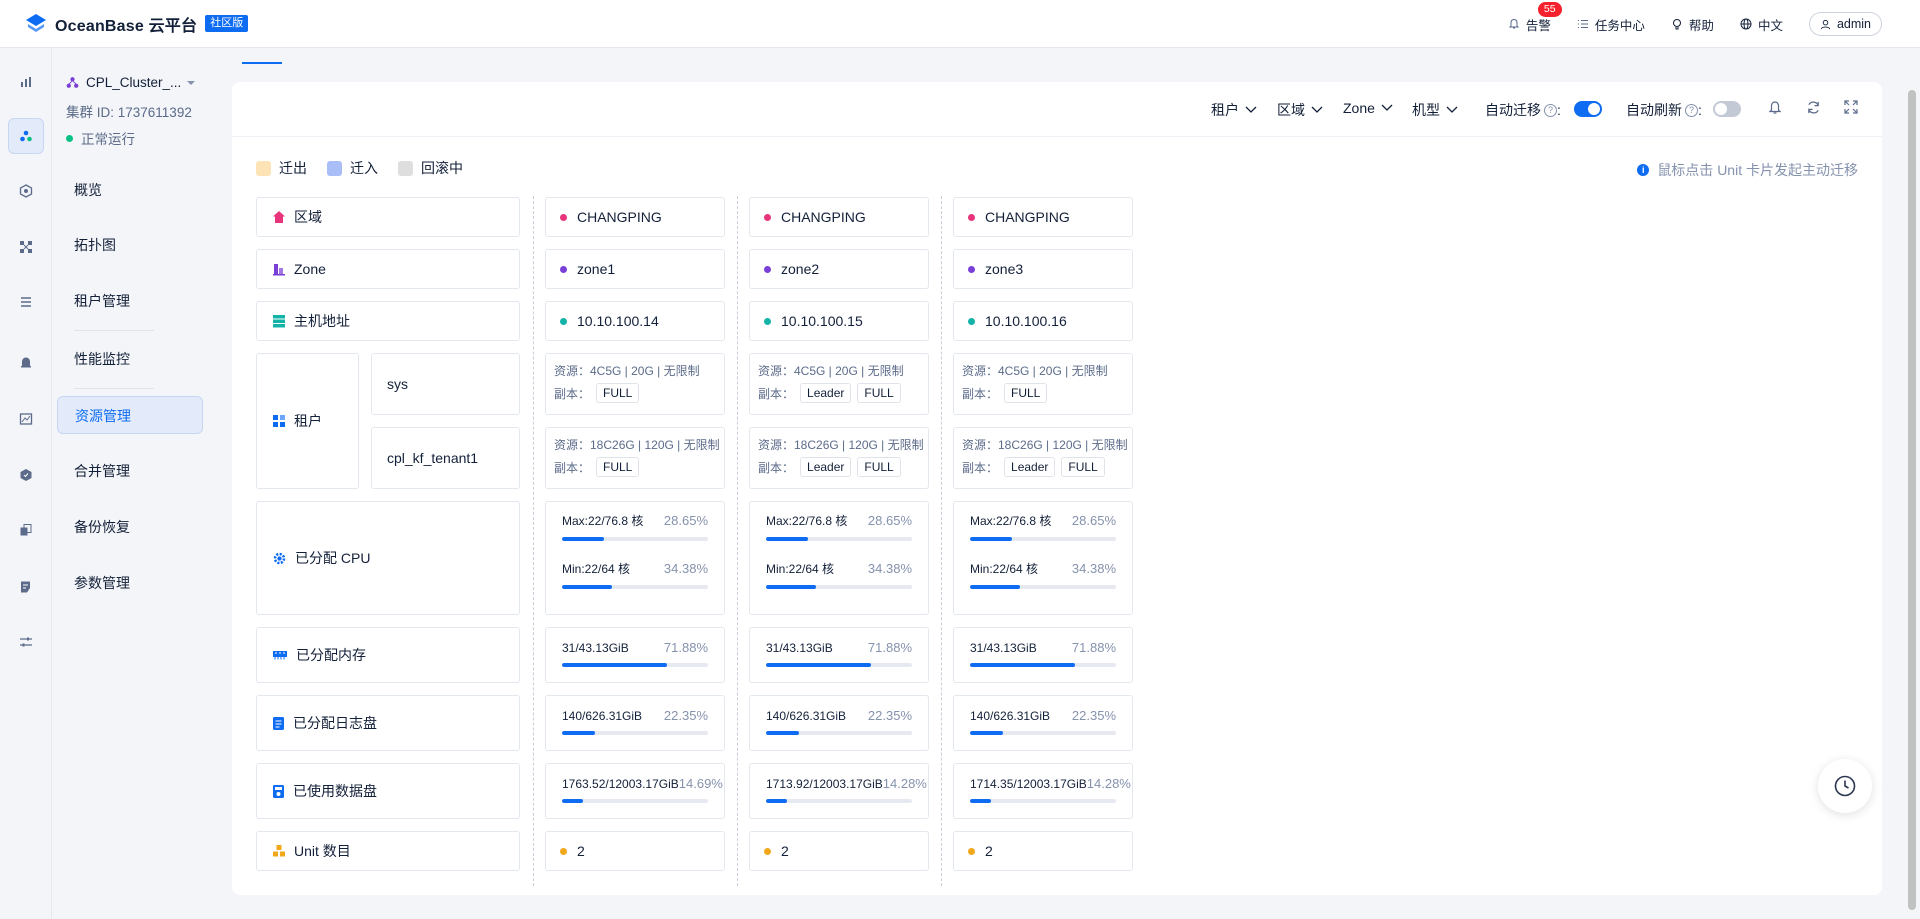 The width and height of the screenshot is (1920, 919). I want to click on edition-badge: 社区版, so click(227, 23).